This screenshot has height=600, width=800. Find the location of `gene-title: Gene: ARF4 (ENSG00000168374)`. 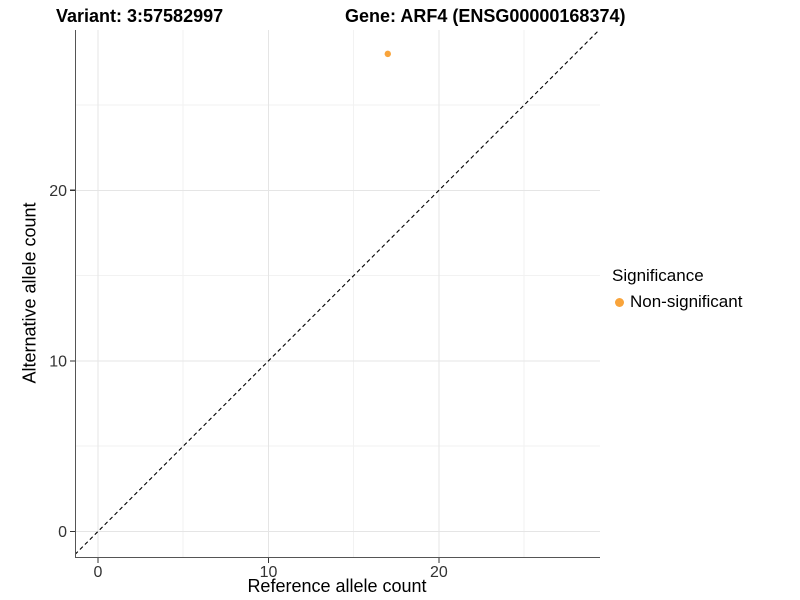

gene-title: Gene: ARF4 (ENSG00000168374) is located at coordinates (485, 16).